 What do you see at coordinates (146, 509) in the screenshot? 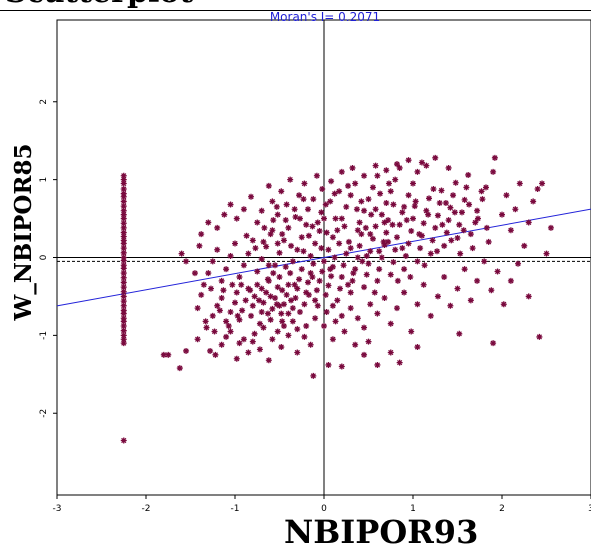
I see `x-tick-label: -2` at bounding box center [146, 509].